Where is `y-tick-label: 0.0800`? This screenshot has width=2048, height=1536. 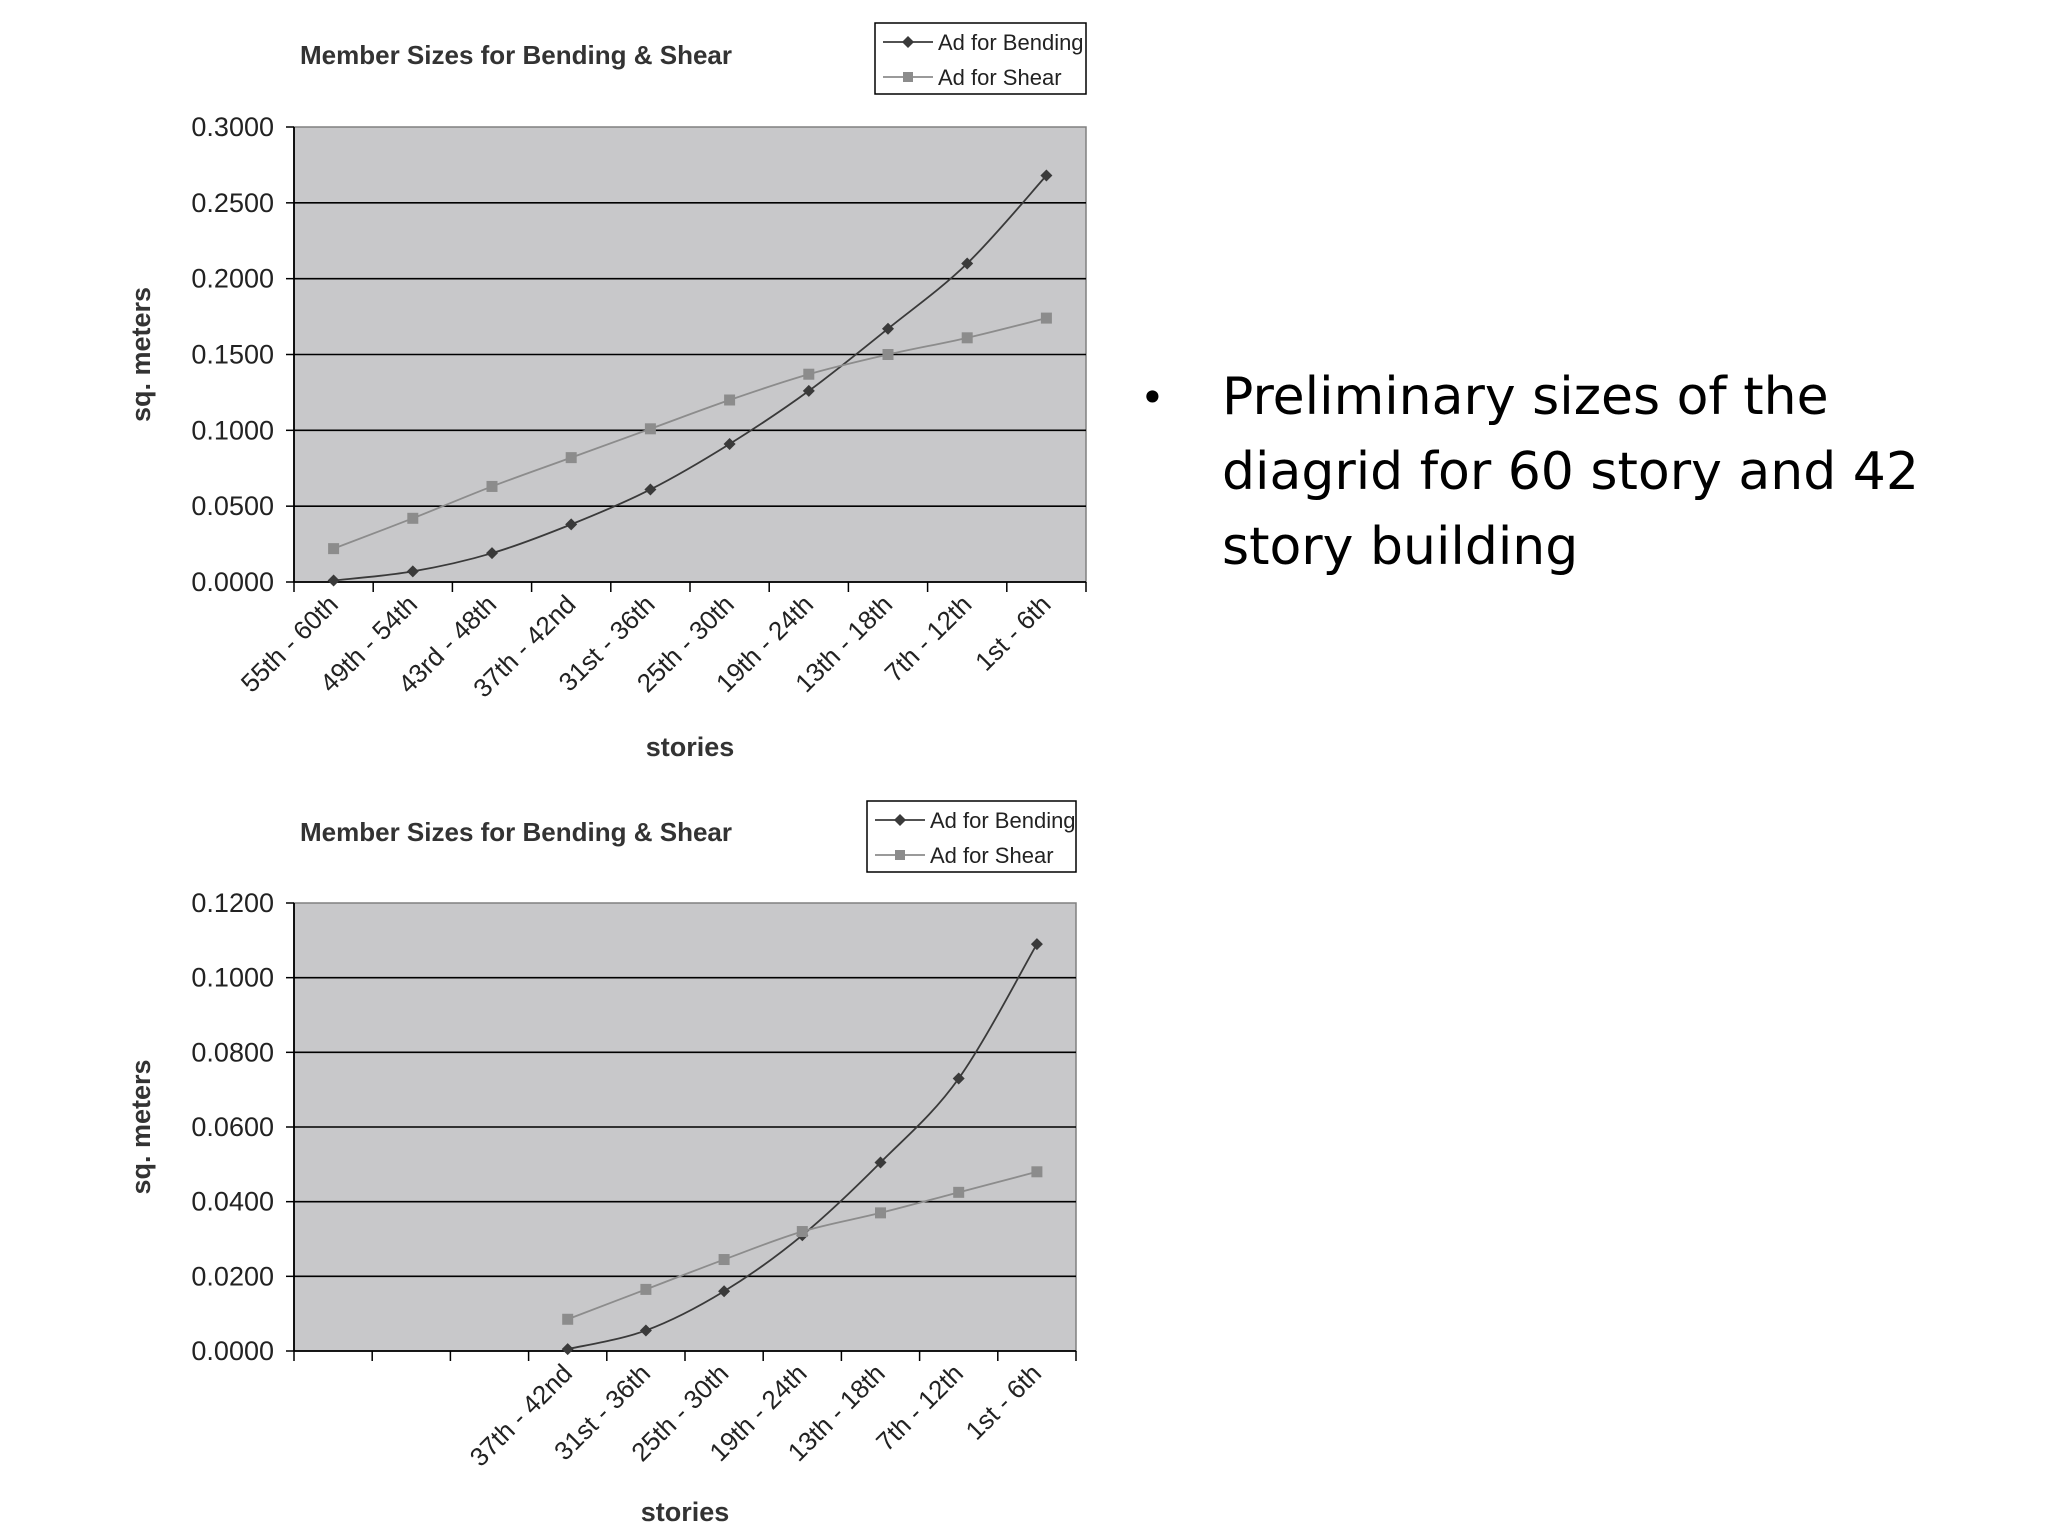
y-tick-label: 0.0800 is located at coordinates (232, 1052).